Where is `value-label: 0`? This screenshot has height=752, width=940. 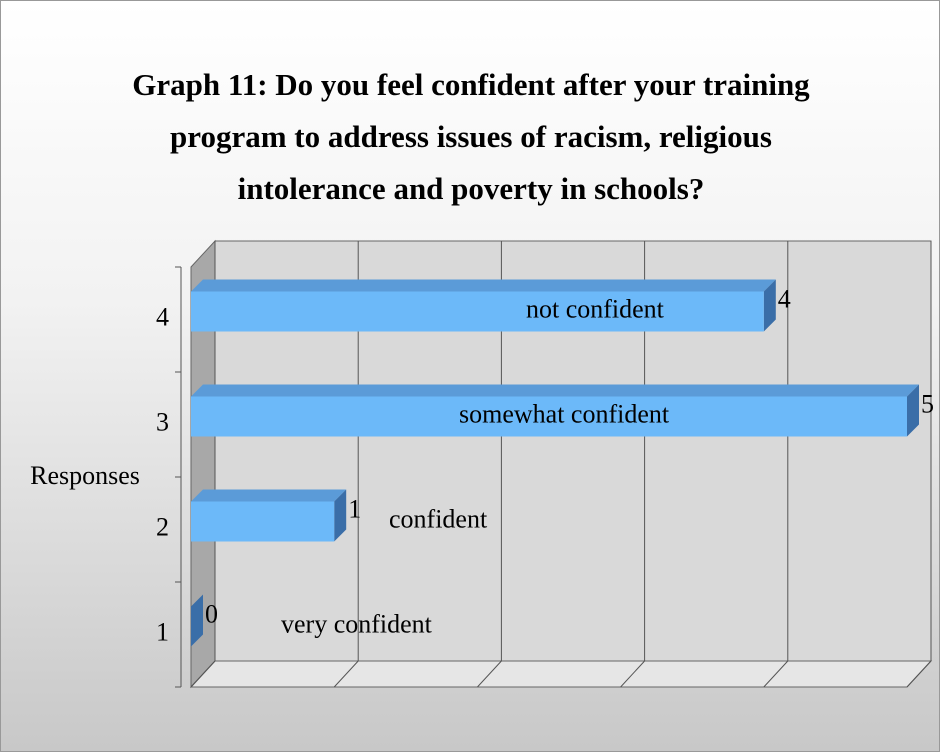 value-label: 0 is located at coordinates (211, 613).